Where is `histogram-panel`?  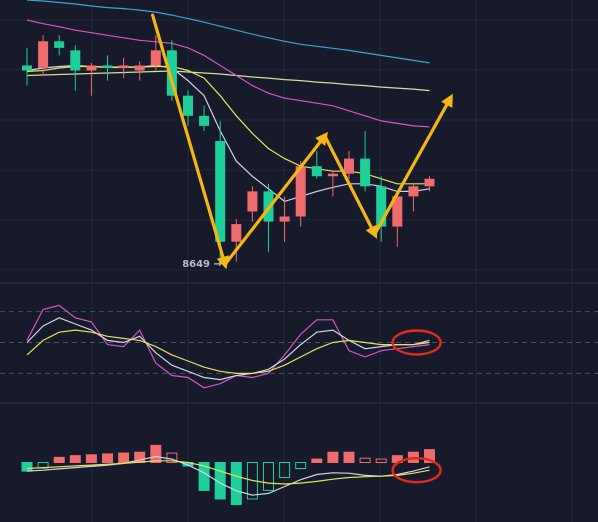
histogram-panel is located at coordinates (228, 475).